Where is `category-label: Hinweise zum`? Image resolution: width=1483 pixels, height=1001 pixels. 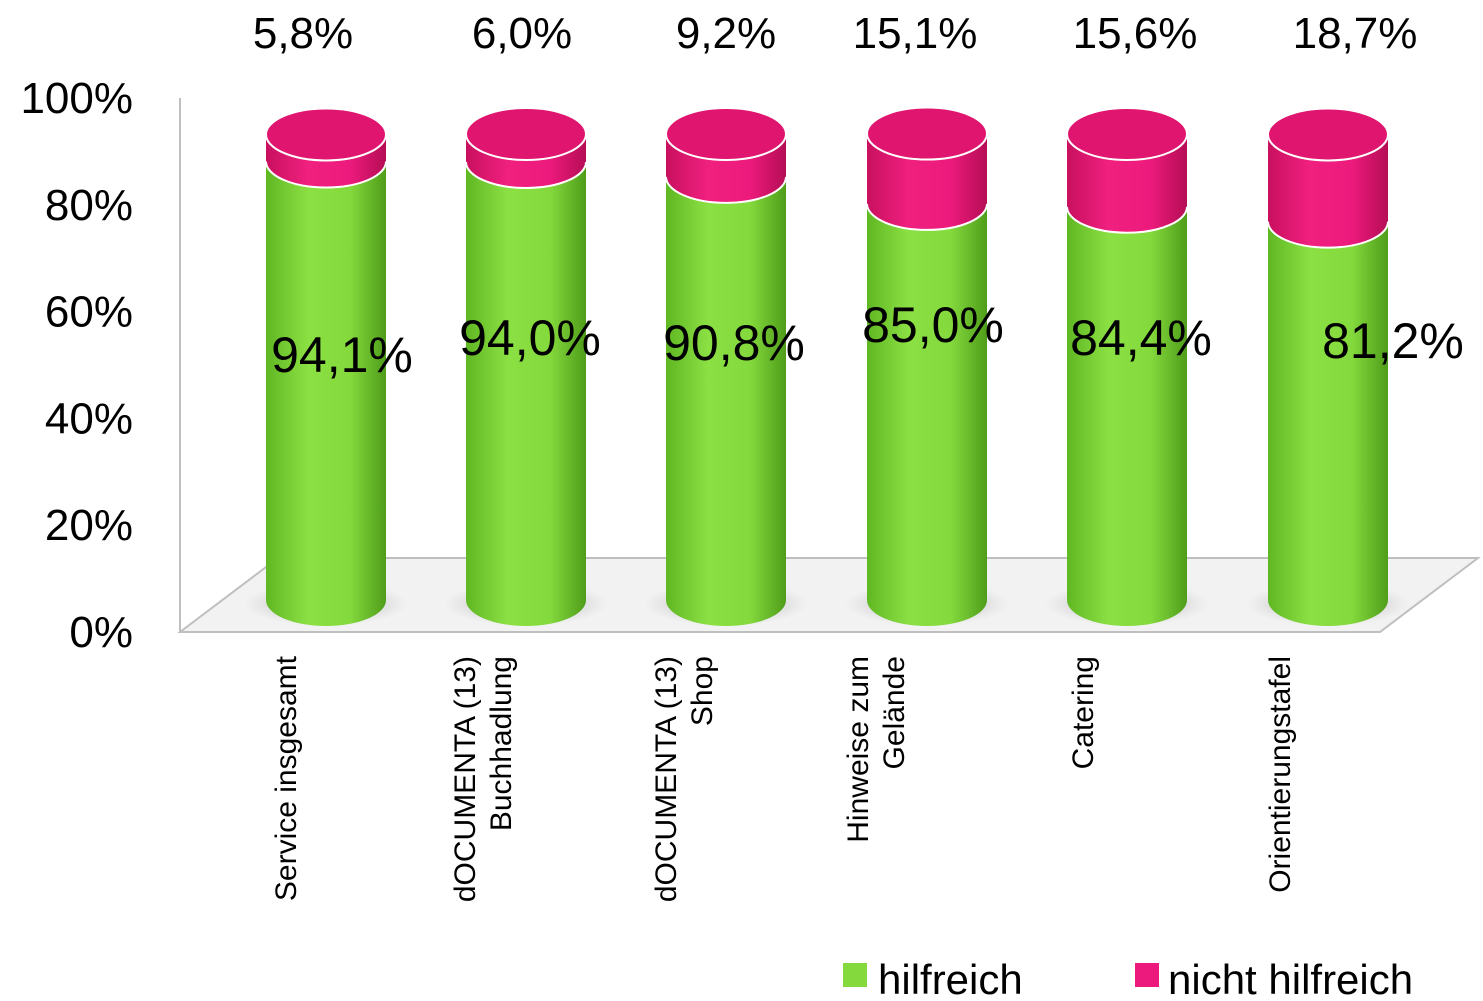 category-label: Hinweise zum is located at coordinates (858, 749).